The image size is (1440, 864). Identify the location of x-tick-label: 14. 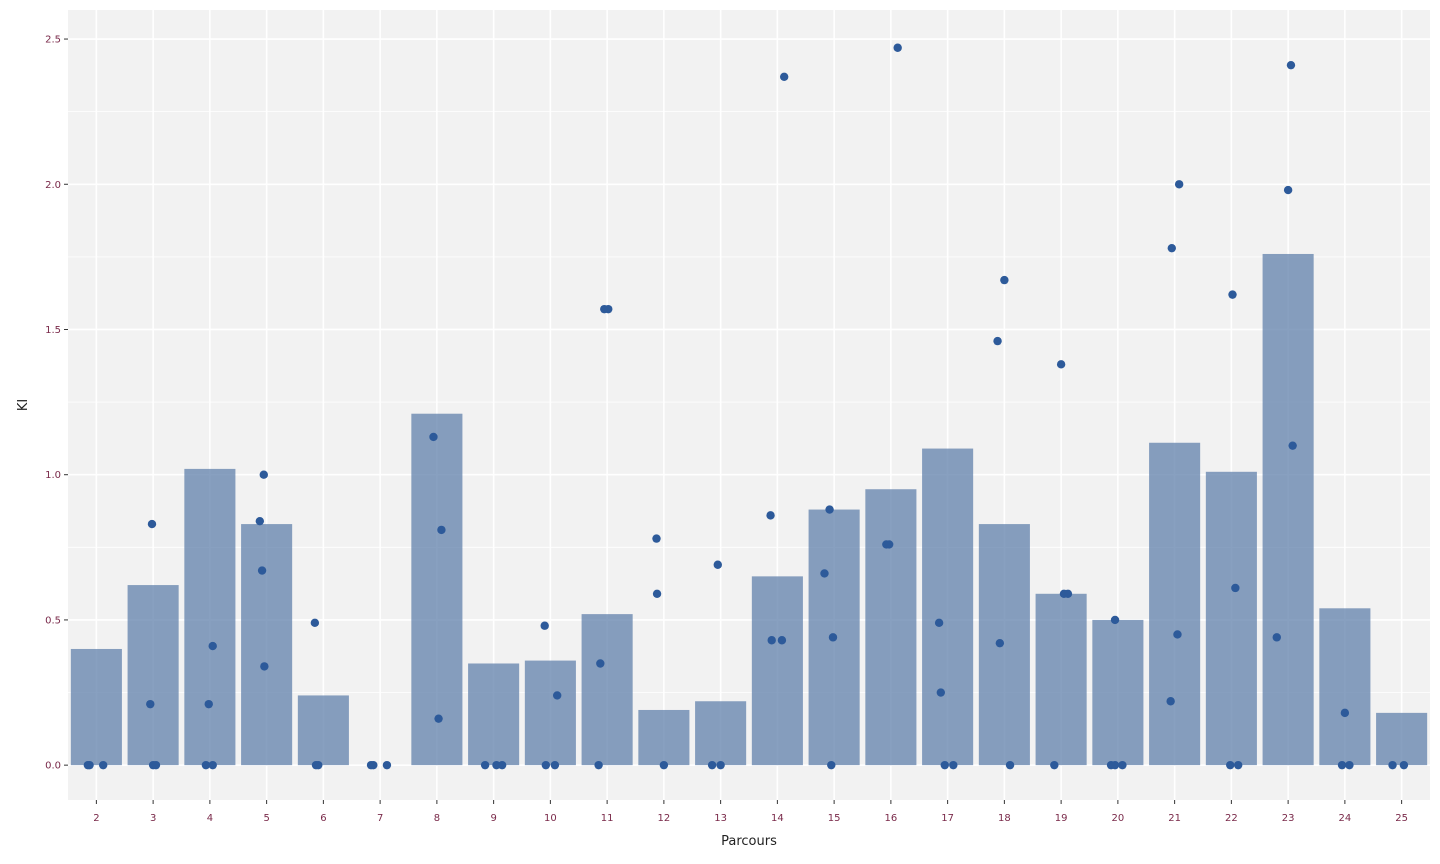
(777, 818).